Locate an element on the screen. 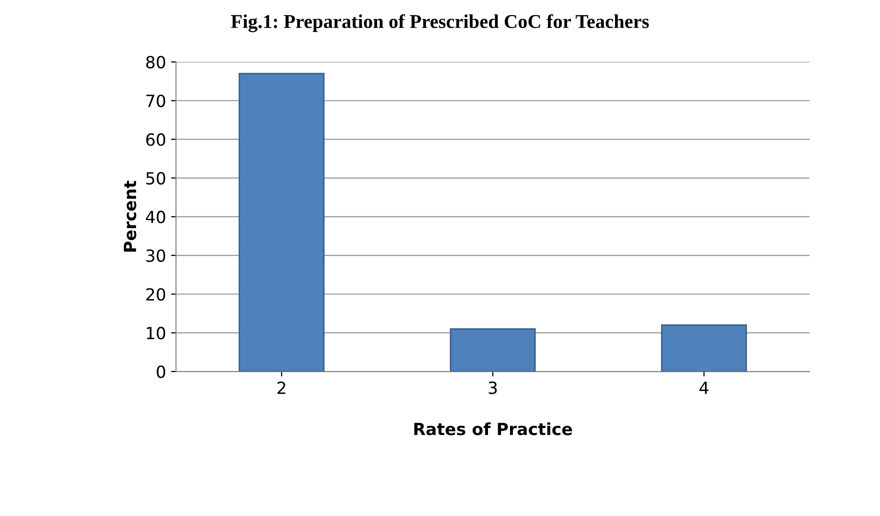  y-tick-label: 10 is located at coordinates (156, 333).